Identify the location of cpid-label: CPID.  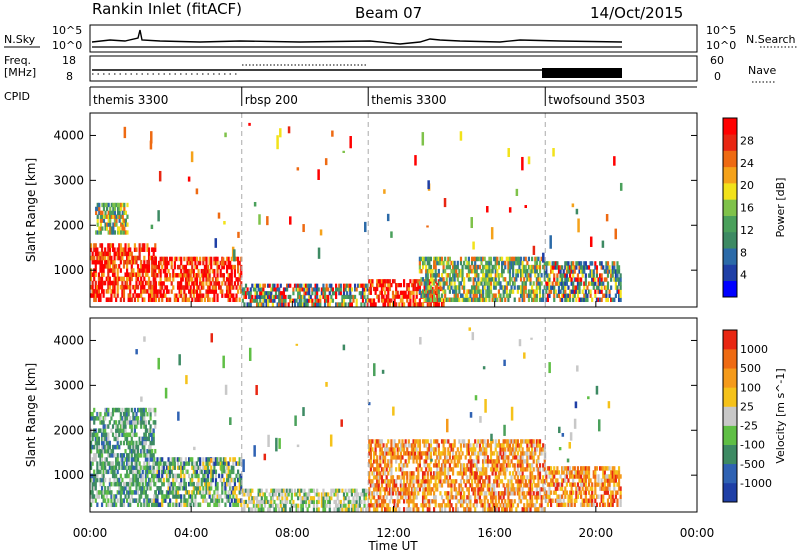
(17, 96).